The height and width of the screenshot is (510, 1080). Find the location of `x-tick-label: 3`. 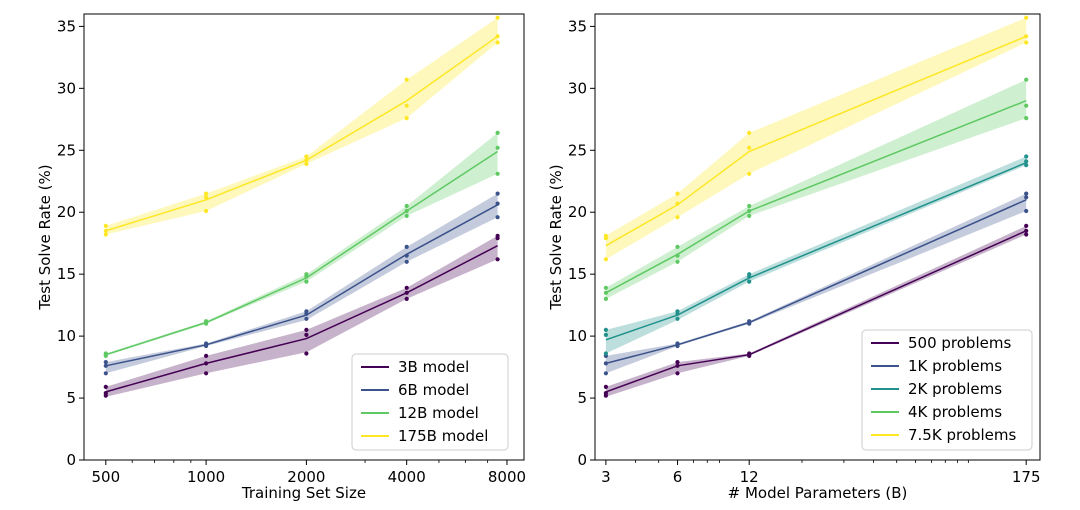

x-tick-label: 3 is located at coordinates (606, 477).